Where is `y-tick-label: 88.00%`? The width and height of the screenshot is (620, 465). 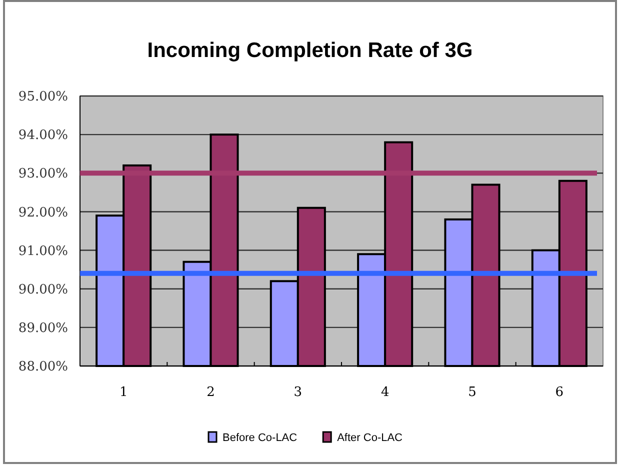
y-tick-label: 88.00% is located at coordinates (43, 367).